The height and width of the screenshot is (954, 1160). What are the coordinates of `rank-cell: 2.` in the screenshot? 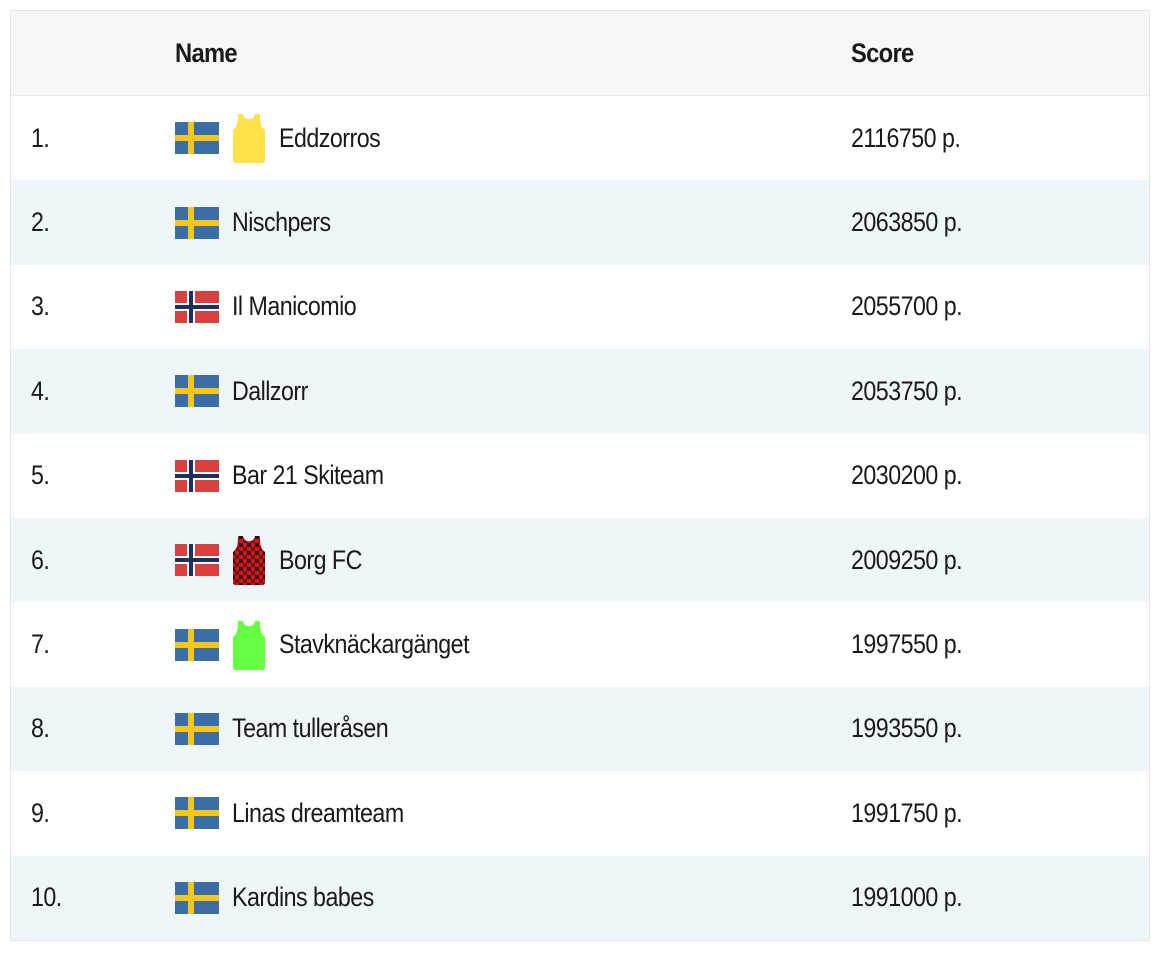 It's located at (93, 222).